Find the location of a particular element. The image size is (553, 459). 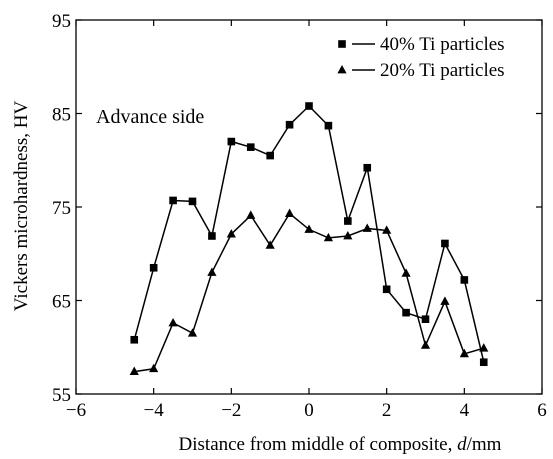

legend-item: 40% Ti particles is located at coordinates (421, 44).